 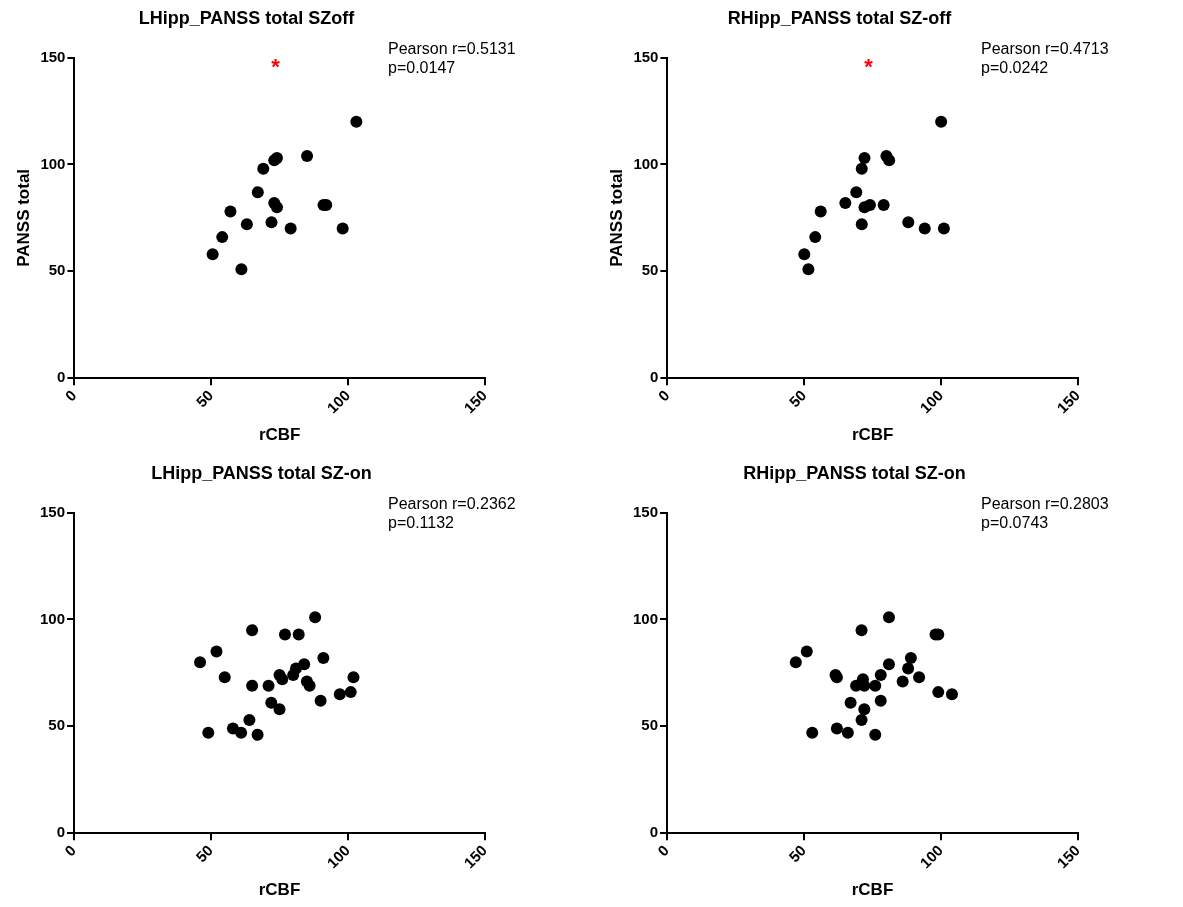 I want to click on chart-title: RHipp_PANSS total SZ-off, so click(x=840, y=17).